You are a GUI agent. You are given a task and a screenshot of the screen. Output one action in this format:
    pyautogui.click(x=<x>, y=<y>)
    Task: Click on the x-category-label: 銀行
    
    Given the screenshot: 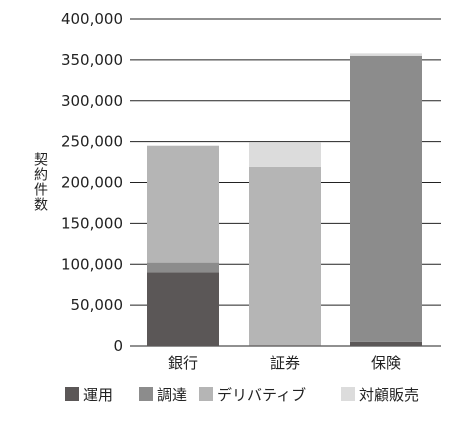 What is the action you would take?
    pyautogui.click(x=183, y=363)
    